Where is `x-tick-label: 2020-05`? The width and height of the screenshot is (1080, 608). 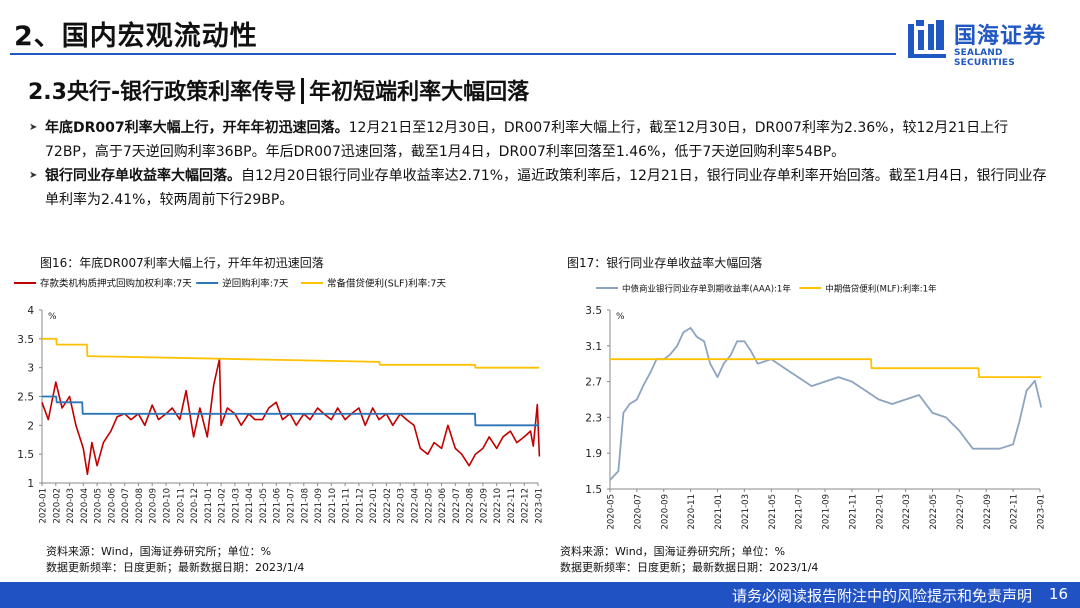 x-tick-label: 2020-05 is located at coordinates (612, 512).